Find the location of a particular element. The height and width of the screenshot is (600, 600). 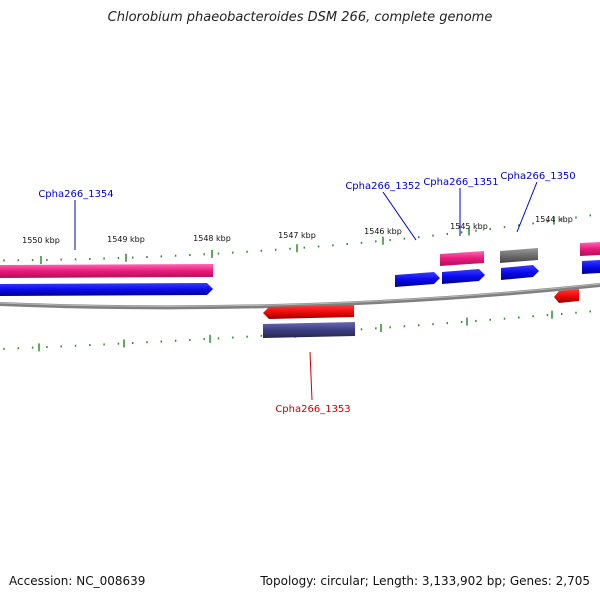

tick-label-1547: 1547 kbp is located at coordinates (297, 235).